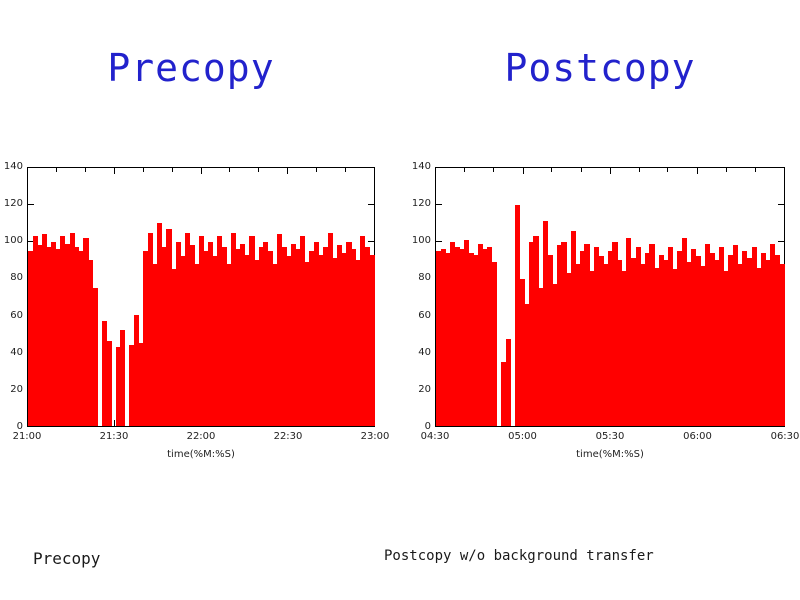 This screenshot has width=800, height=600. I want to click on y-tick-label: 140, so click(421, 166).